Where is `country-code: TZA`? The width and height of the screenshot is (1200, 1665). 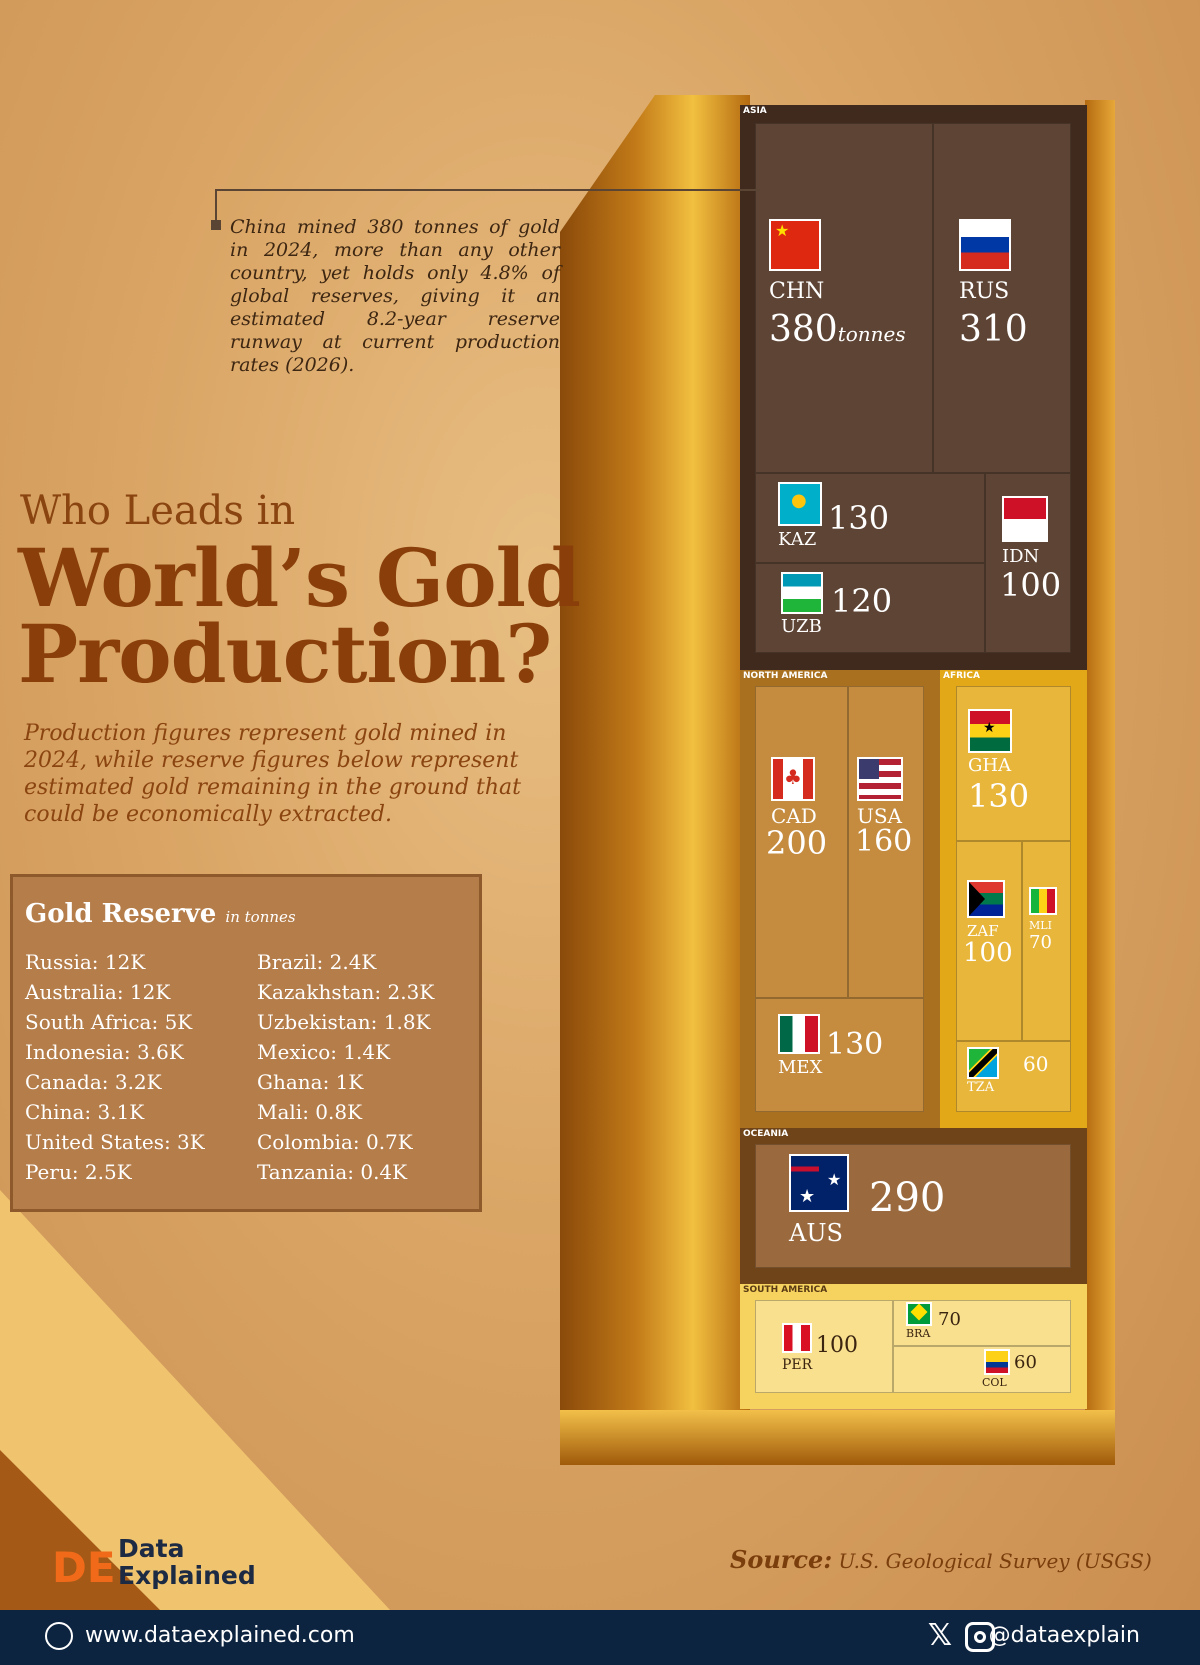
country-code: TZA is located at coordinates (981, 1087).